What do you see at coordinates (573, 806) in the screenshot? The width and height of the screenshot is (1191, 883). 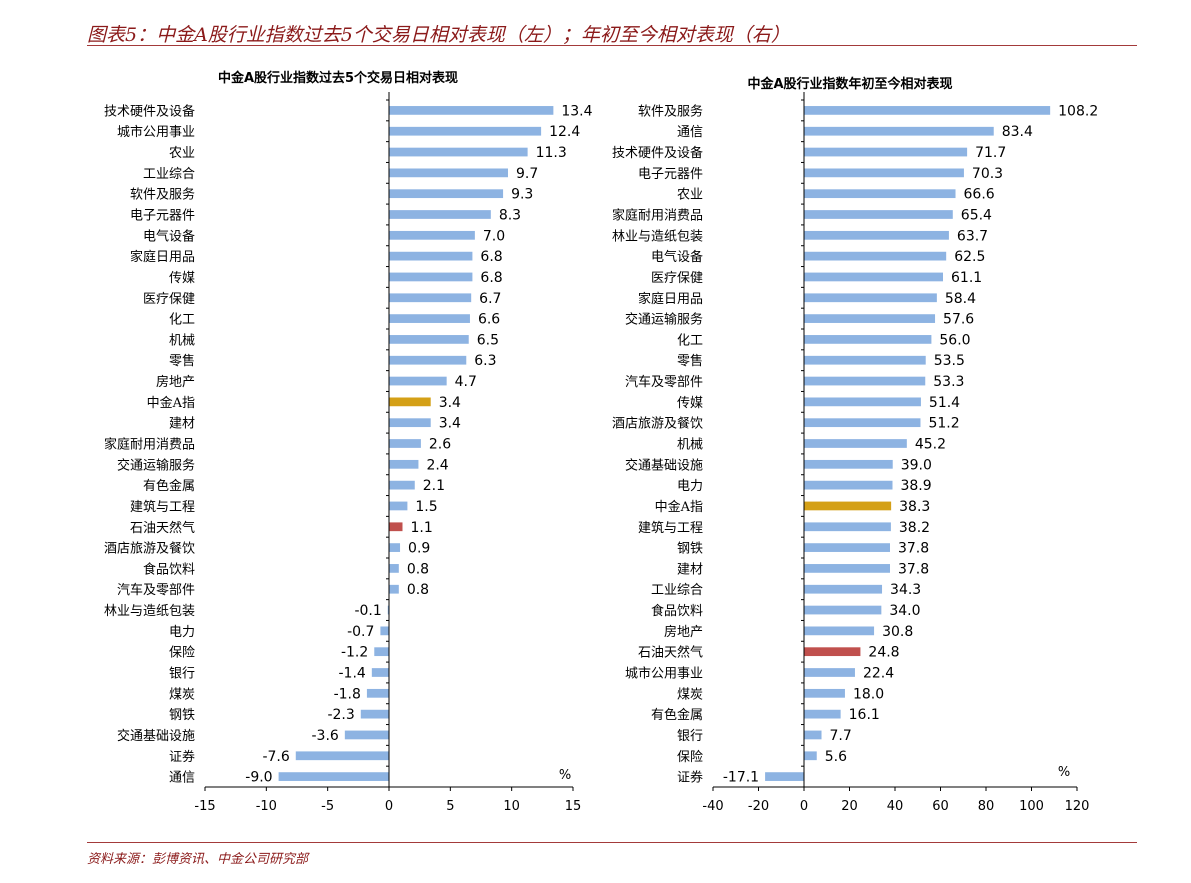 I see `left-x-tick-label: 15` at bounding box center [573, 806].